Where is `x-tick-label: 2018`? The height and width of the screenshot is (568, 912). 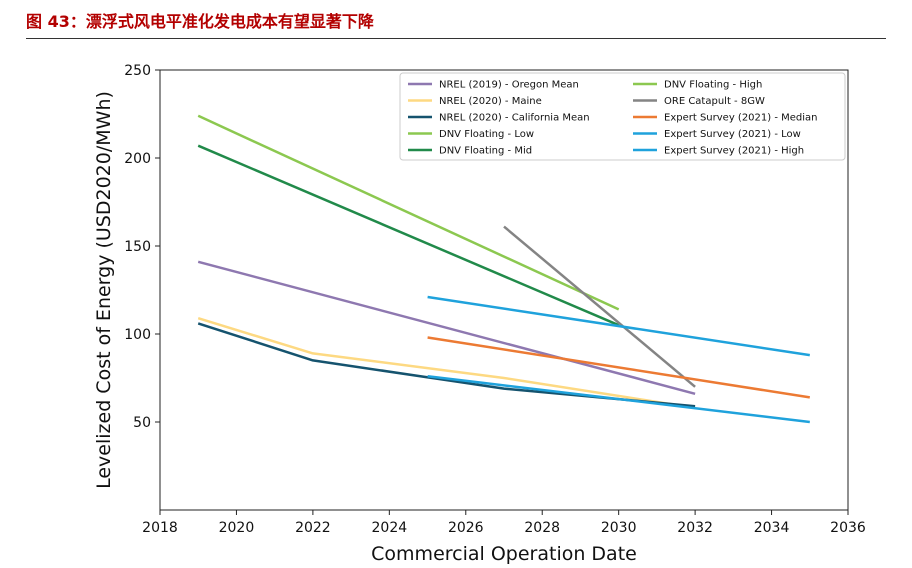
x-tick-label: 2018 is located at coordinates (160, 528).